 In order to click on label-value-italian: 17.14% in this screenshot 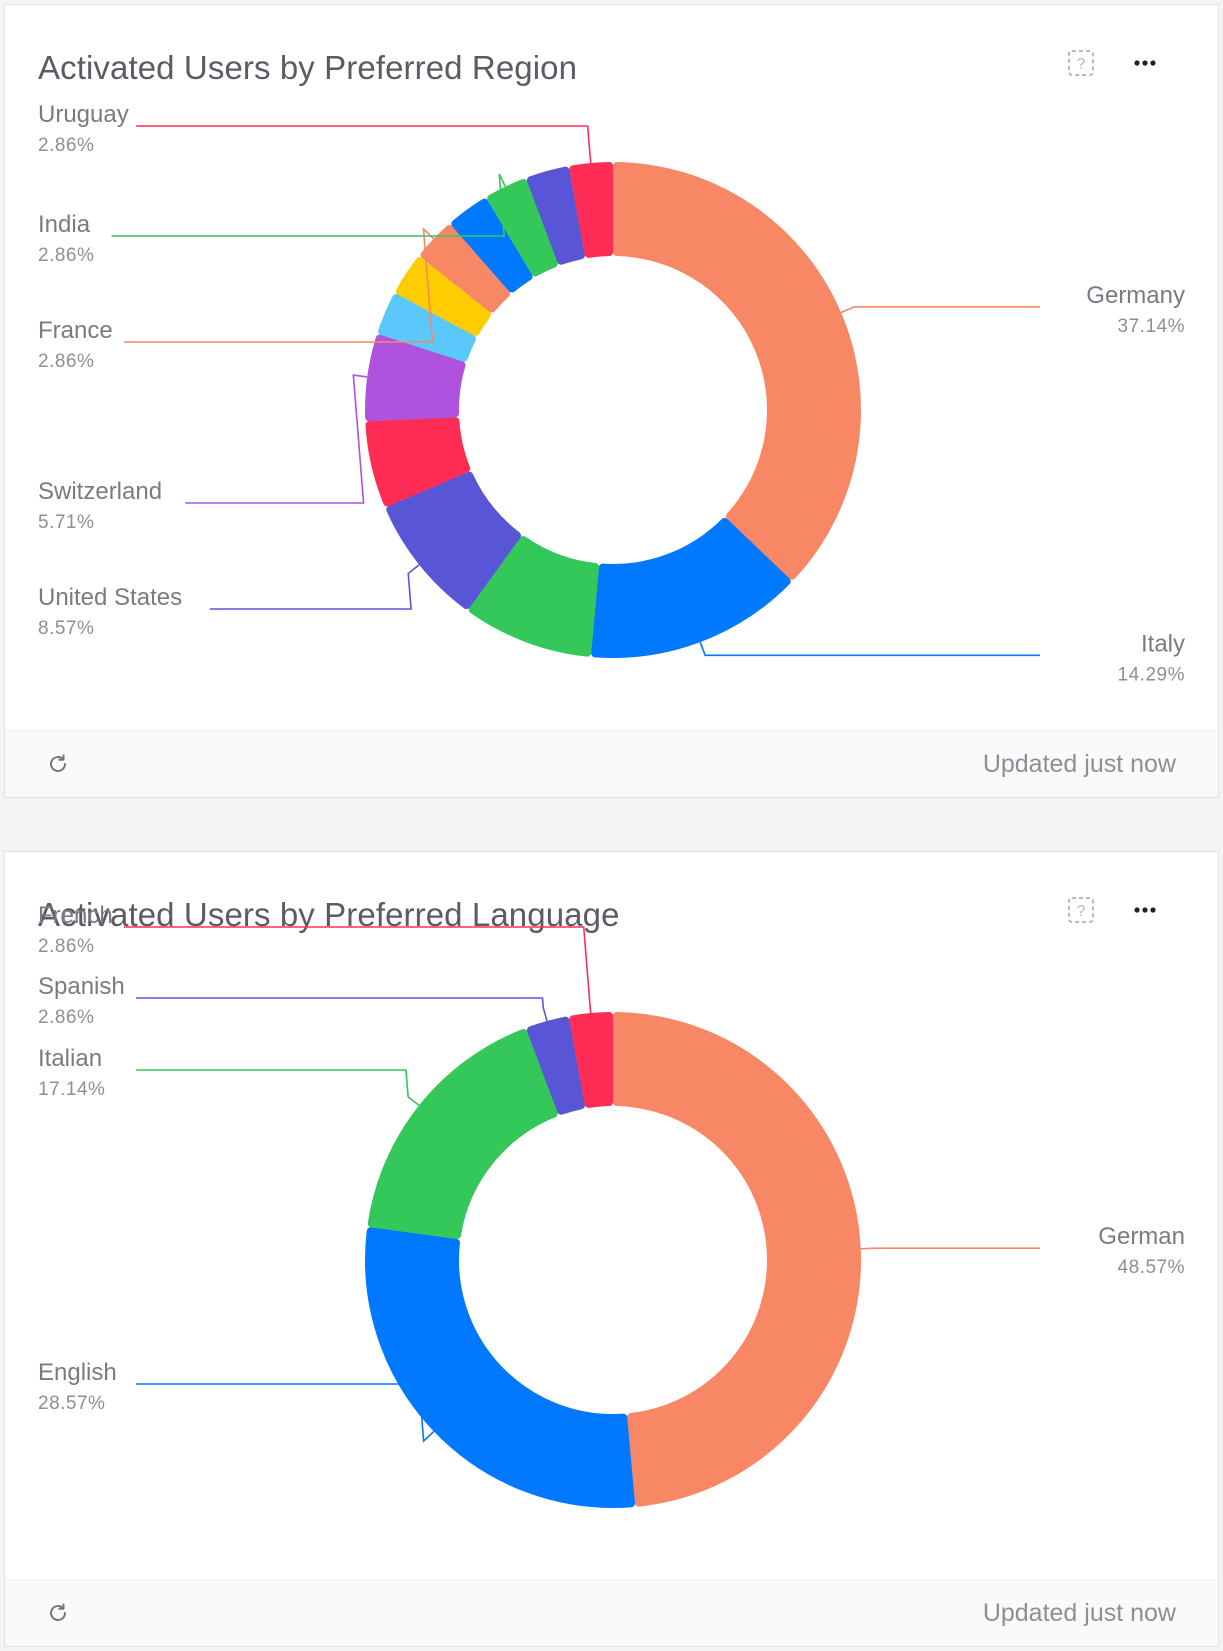, I will do `click(71, 1089)`.